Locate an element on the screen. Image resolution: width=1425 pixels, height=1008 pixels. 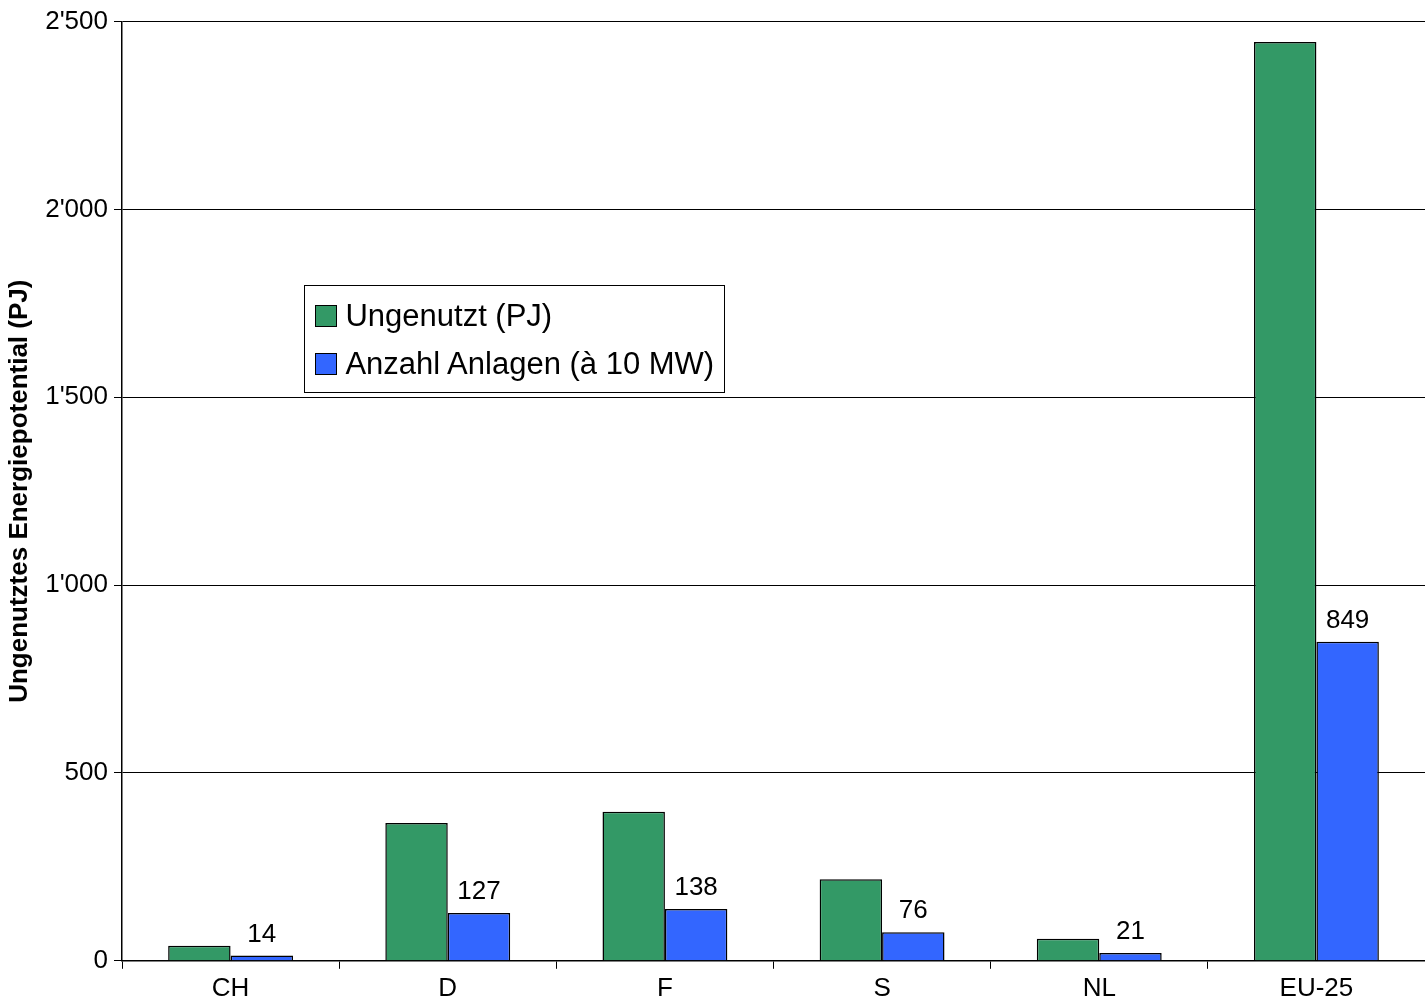
x-tick-label: NL is located at coordinates (1099, 986).